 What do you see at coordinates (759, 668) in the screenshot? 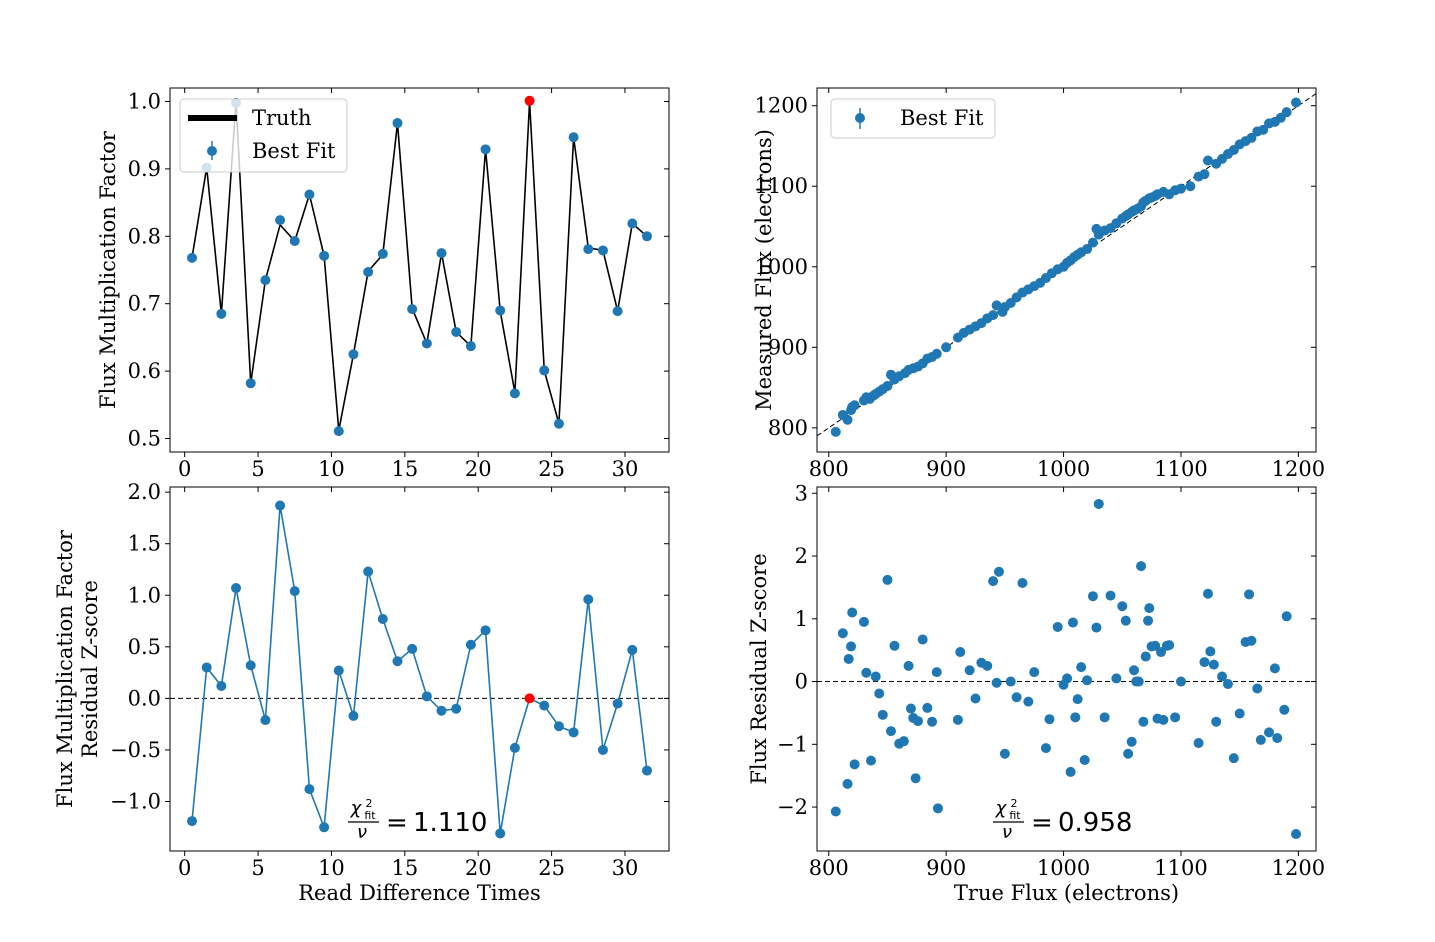
I see `y-axis-label: Flux Residual Z-score` at bounding box center [759, 668].